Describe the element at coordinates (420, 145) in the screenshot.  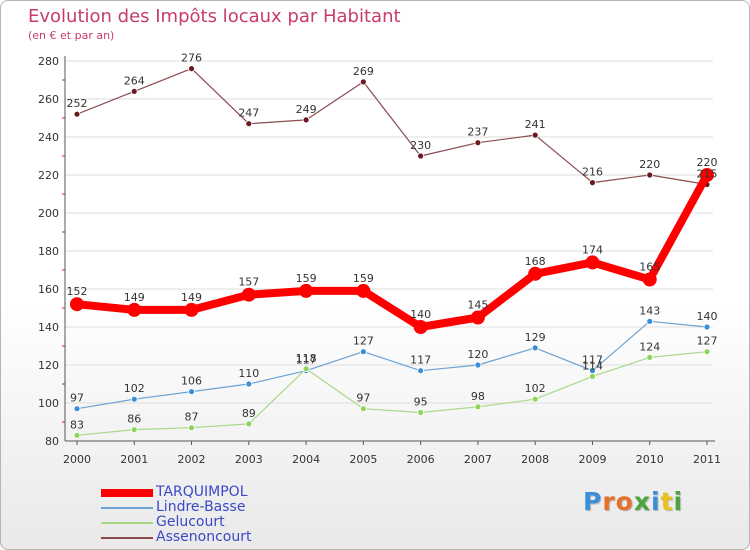
I see `data-label-assenoncourt: 230` at that location.